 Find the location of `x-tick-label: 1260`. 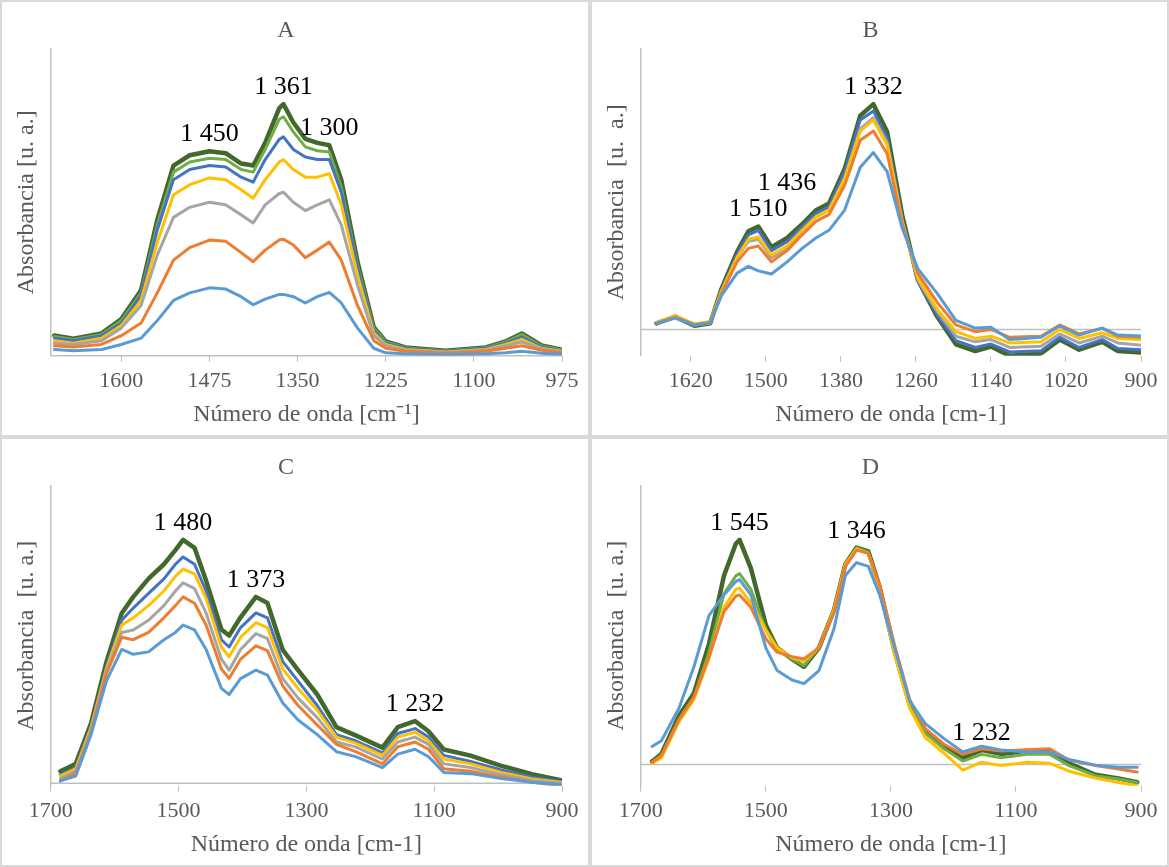

x-tick-label: 1260 is located at coordinates (915, 379).